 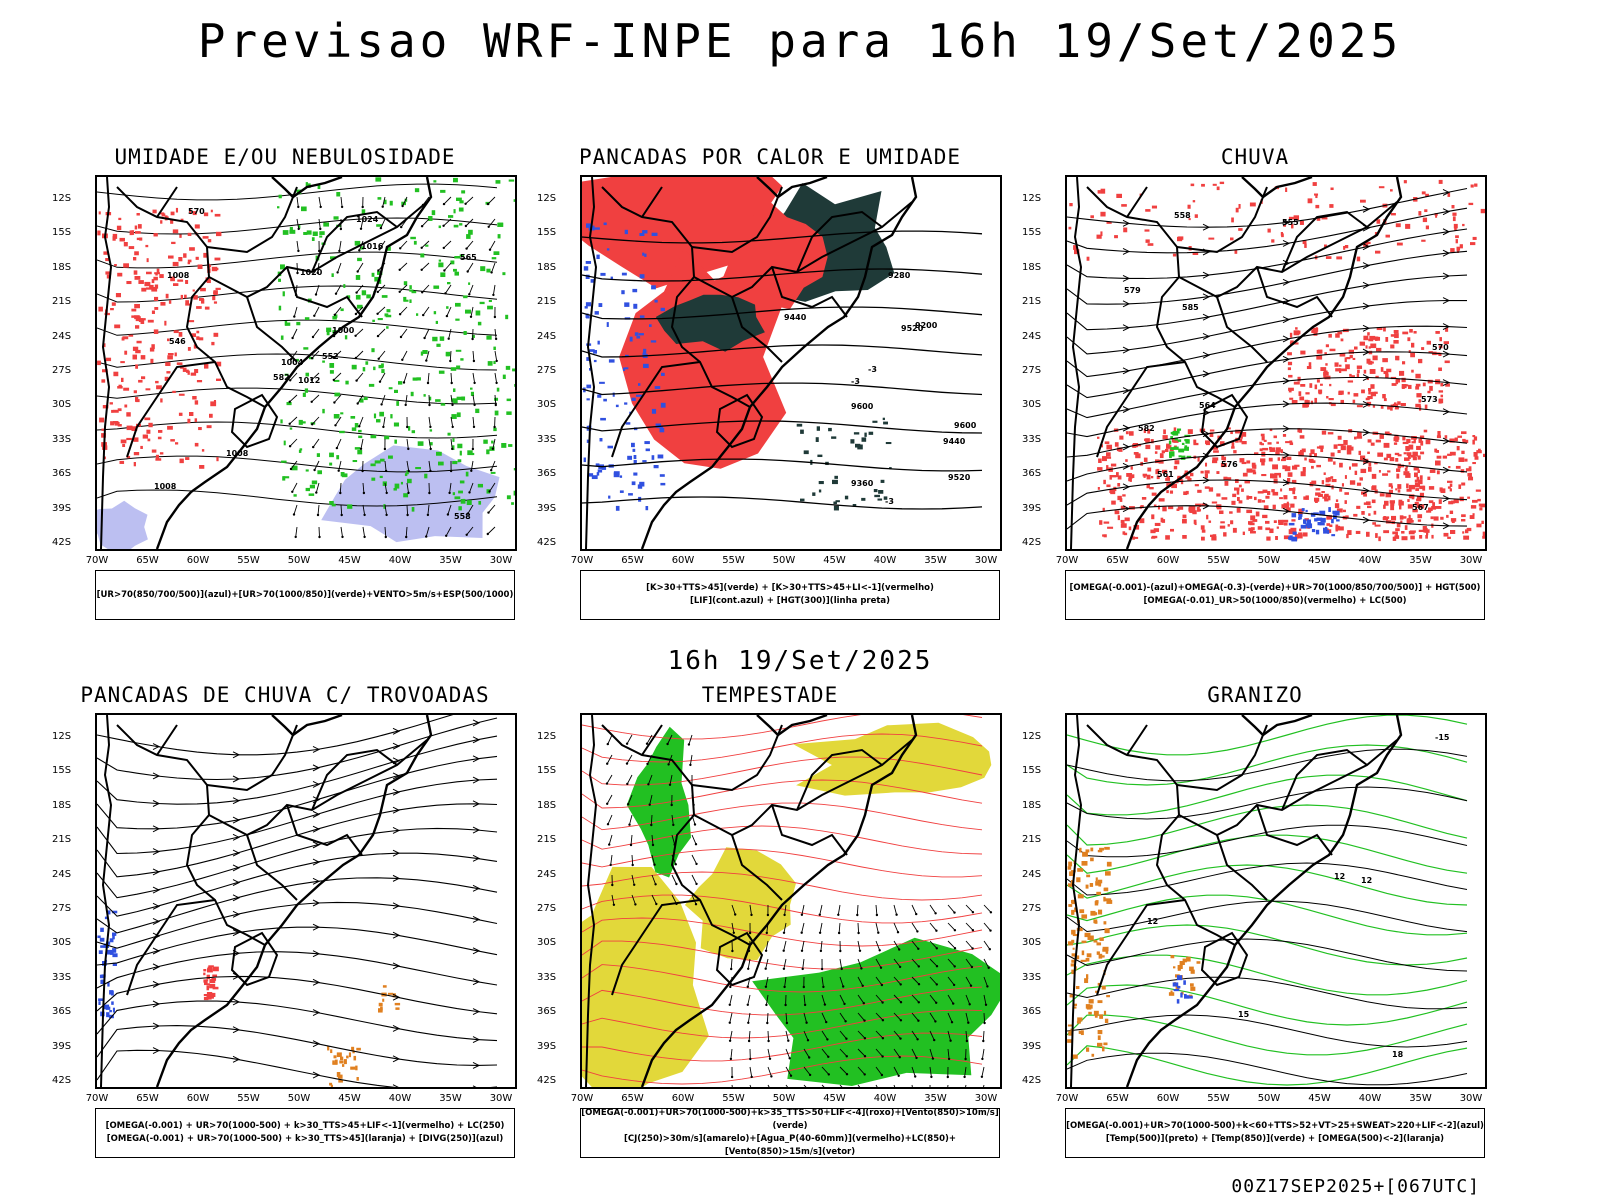 What do you see at coordinates (1032, 874) in the screenshot?
I see `lat-label: 24S` at bounding box center [1032, 874].